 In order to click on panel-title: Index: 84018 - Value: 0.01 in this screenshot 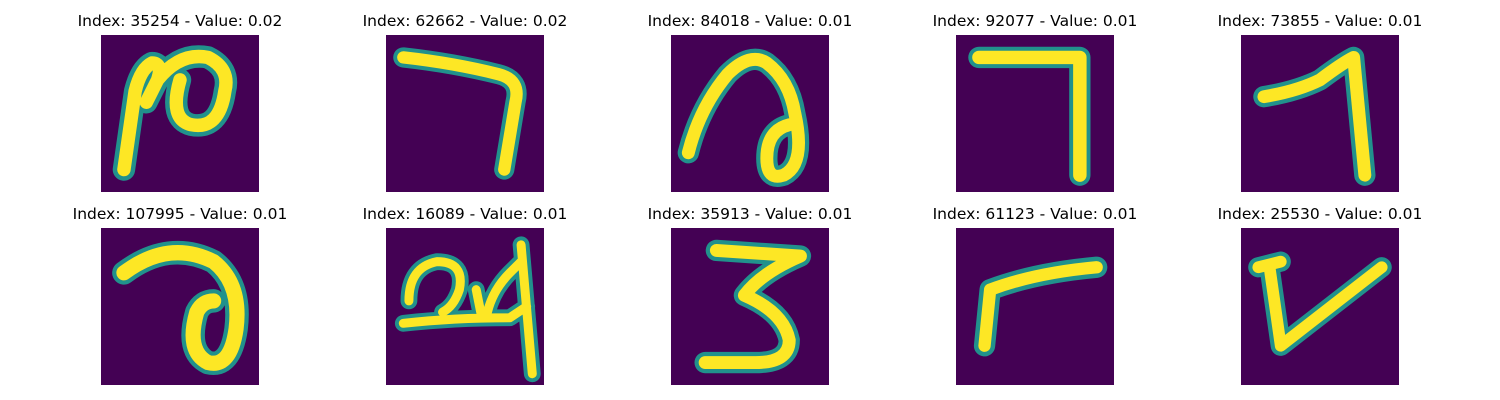, I will do `click(750, 21)`.